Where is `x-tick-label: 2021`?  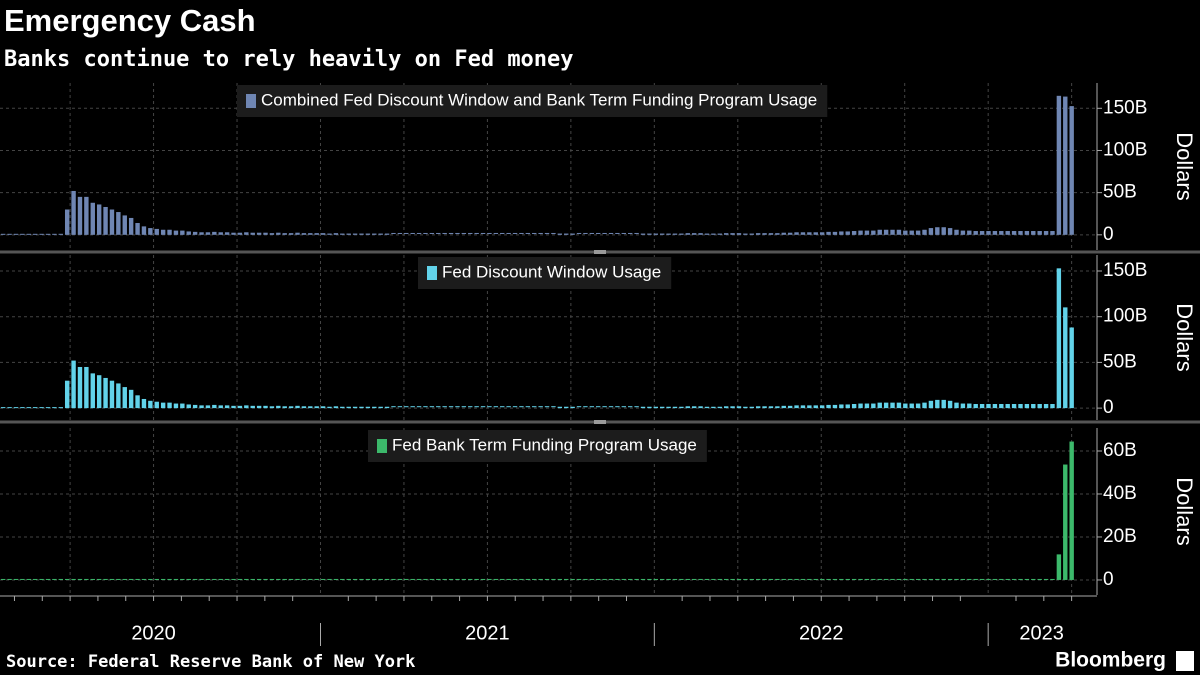 x-tick-label: 2021 is located at coordinates (487, 633).